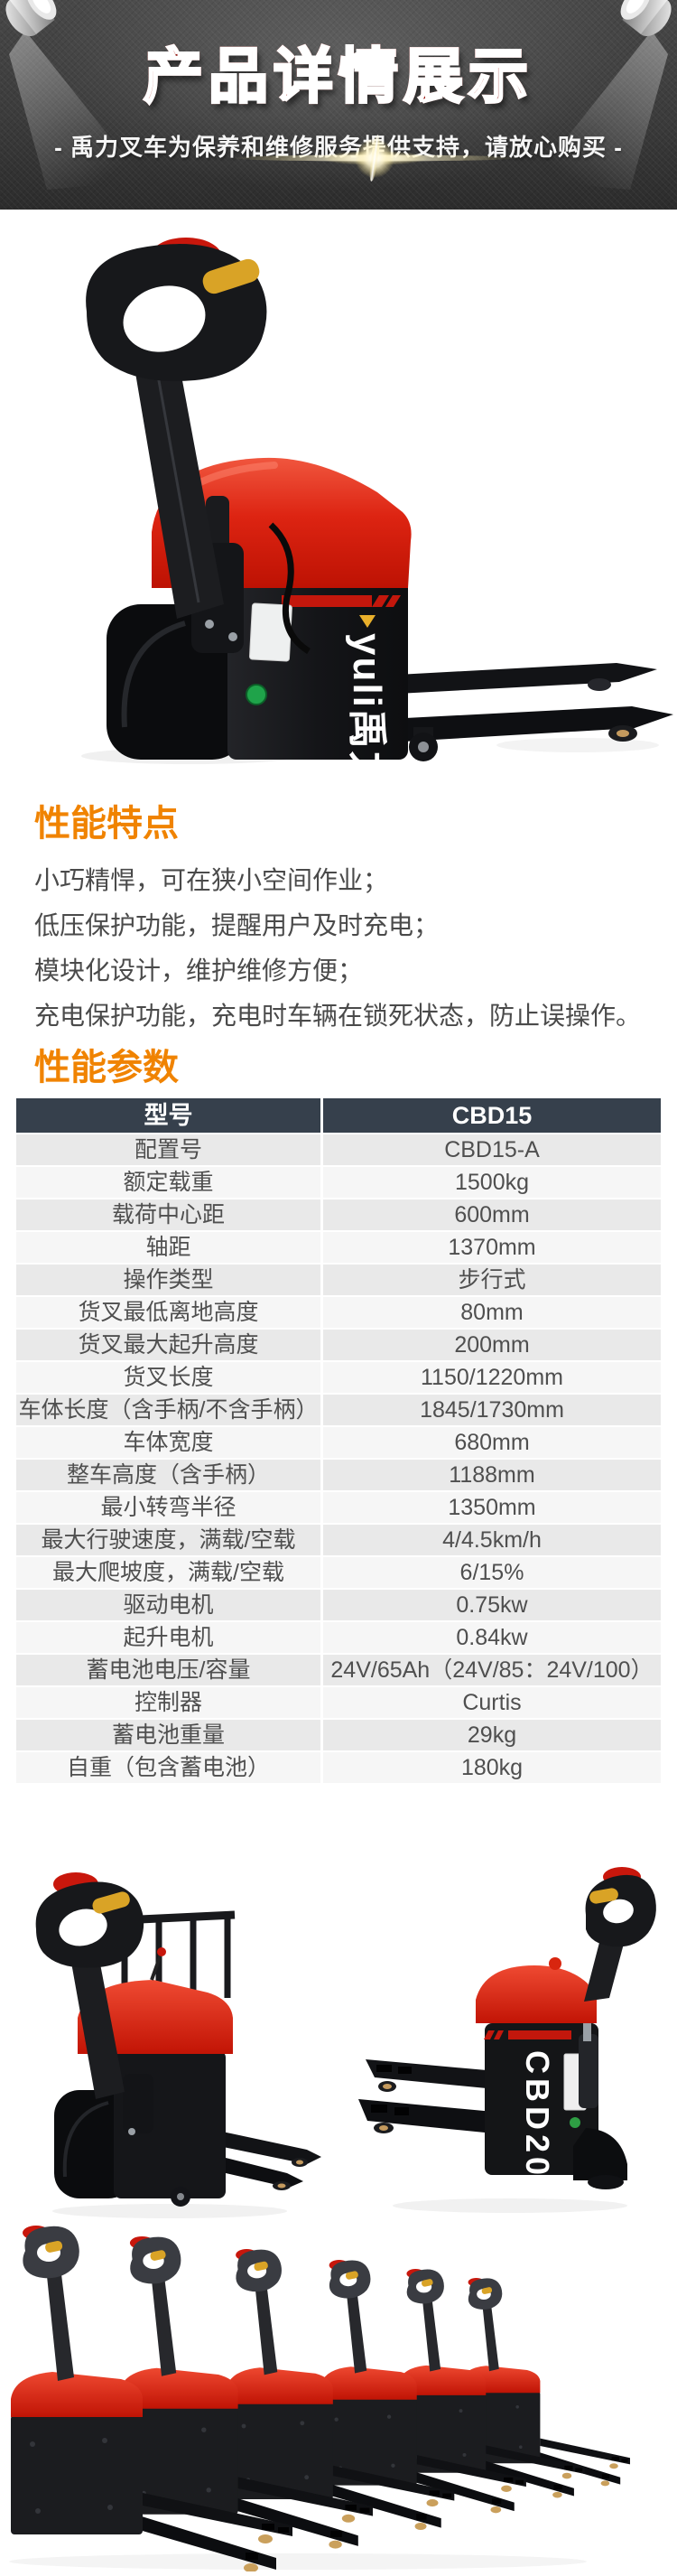 The height and width of the screenshot is (2576, 677). I want to click on spec-row: 控制器 Curtis, so click(338, 1702).